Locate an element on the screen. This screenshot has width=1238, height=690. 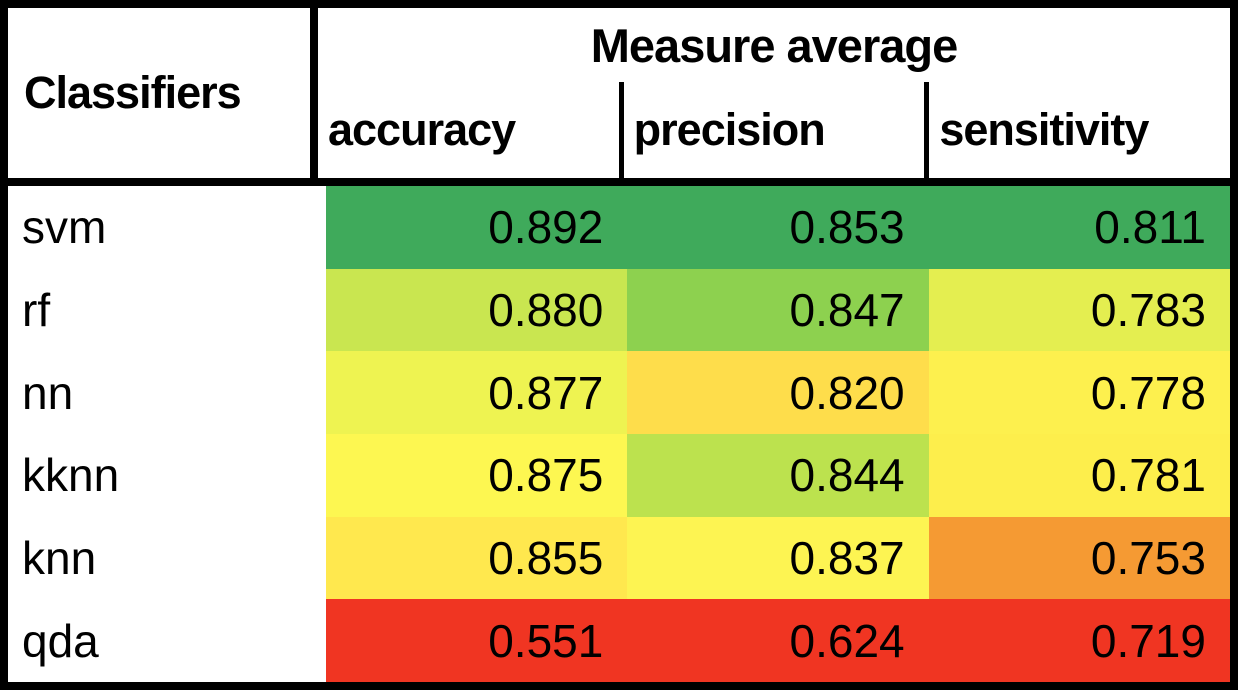
cell-svm-precision: 0.853 is located at coordinates (778, 227).